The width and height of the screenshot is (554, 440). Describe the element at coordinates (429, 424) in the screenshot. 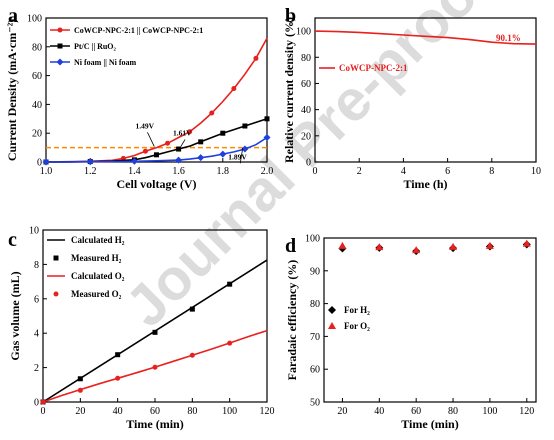

I see `panel-d-x-axis-title: Time (min)` at that location.